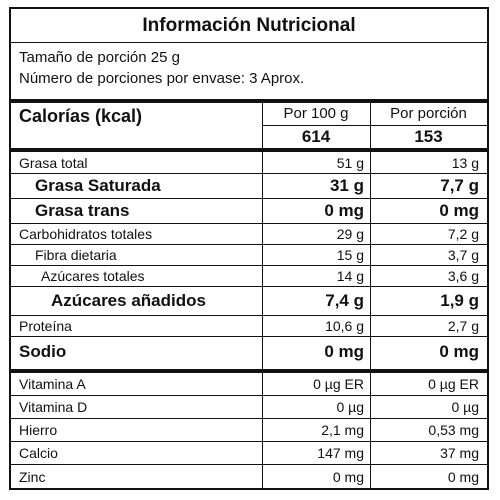 The height and width of the screenshot is (500, 500). I want to click on nutrient-label: Sodio, so click(43, 351).